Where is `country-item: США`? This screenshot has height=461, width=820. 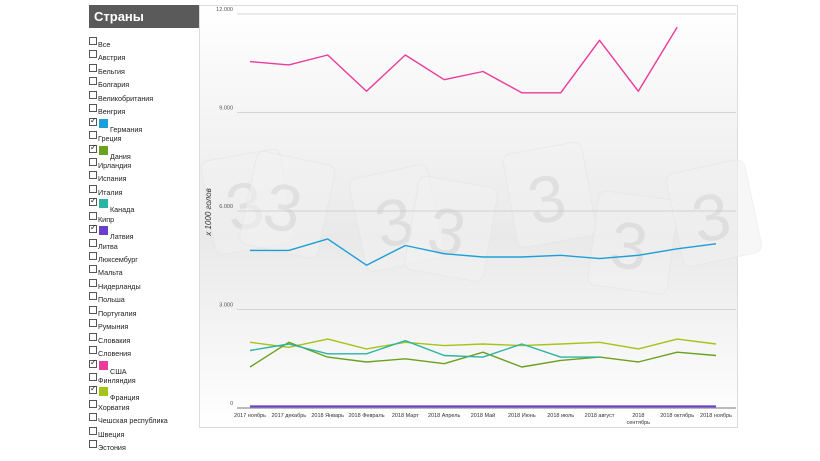
country-item: США is located at coordinates (144, 367).